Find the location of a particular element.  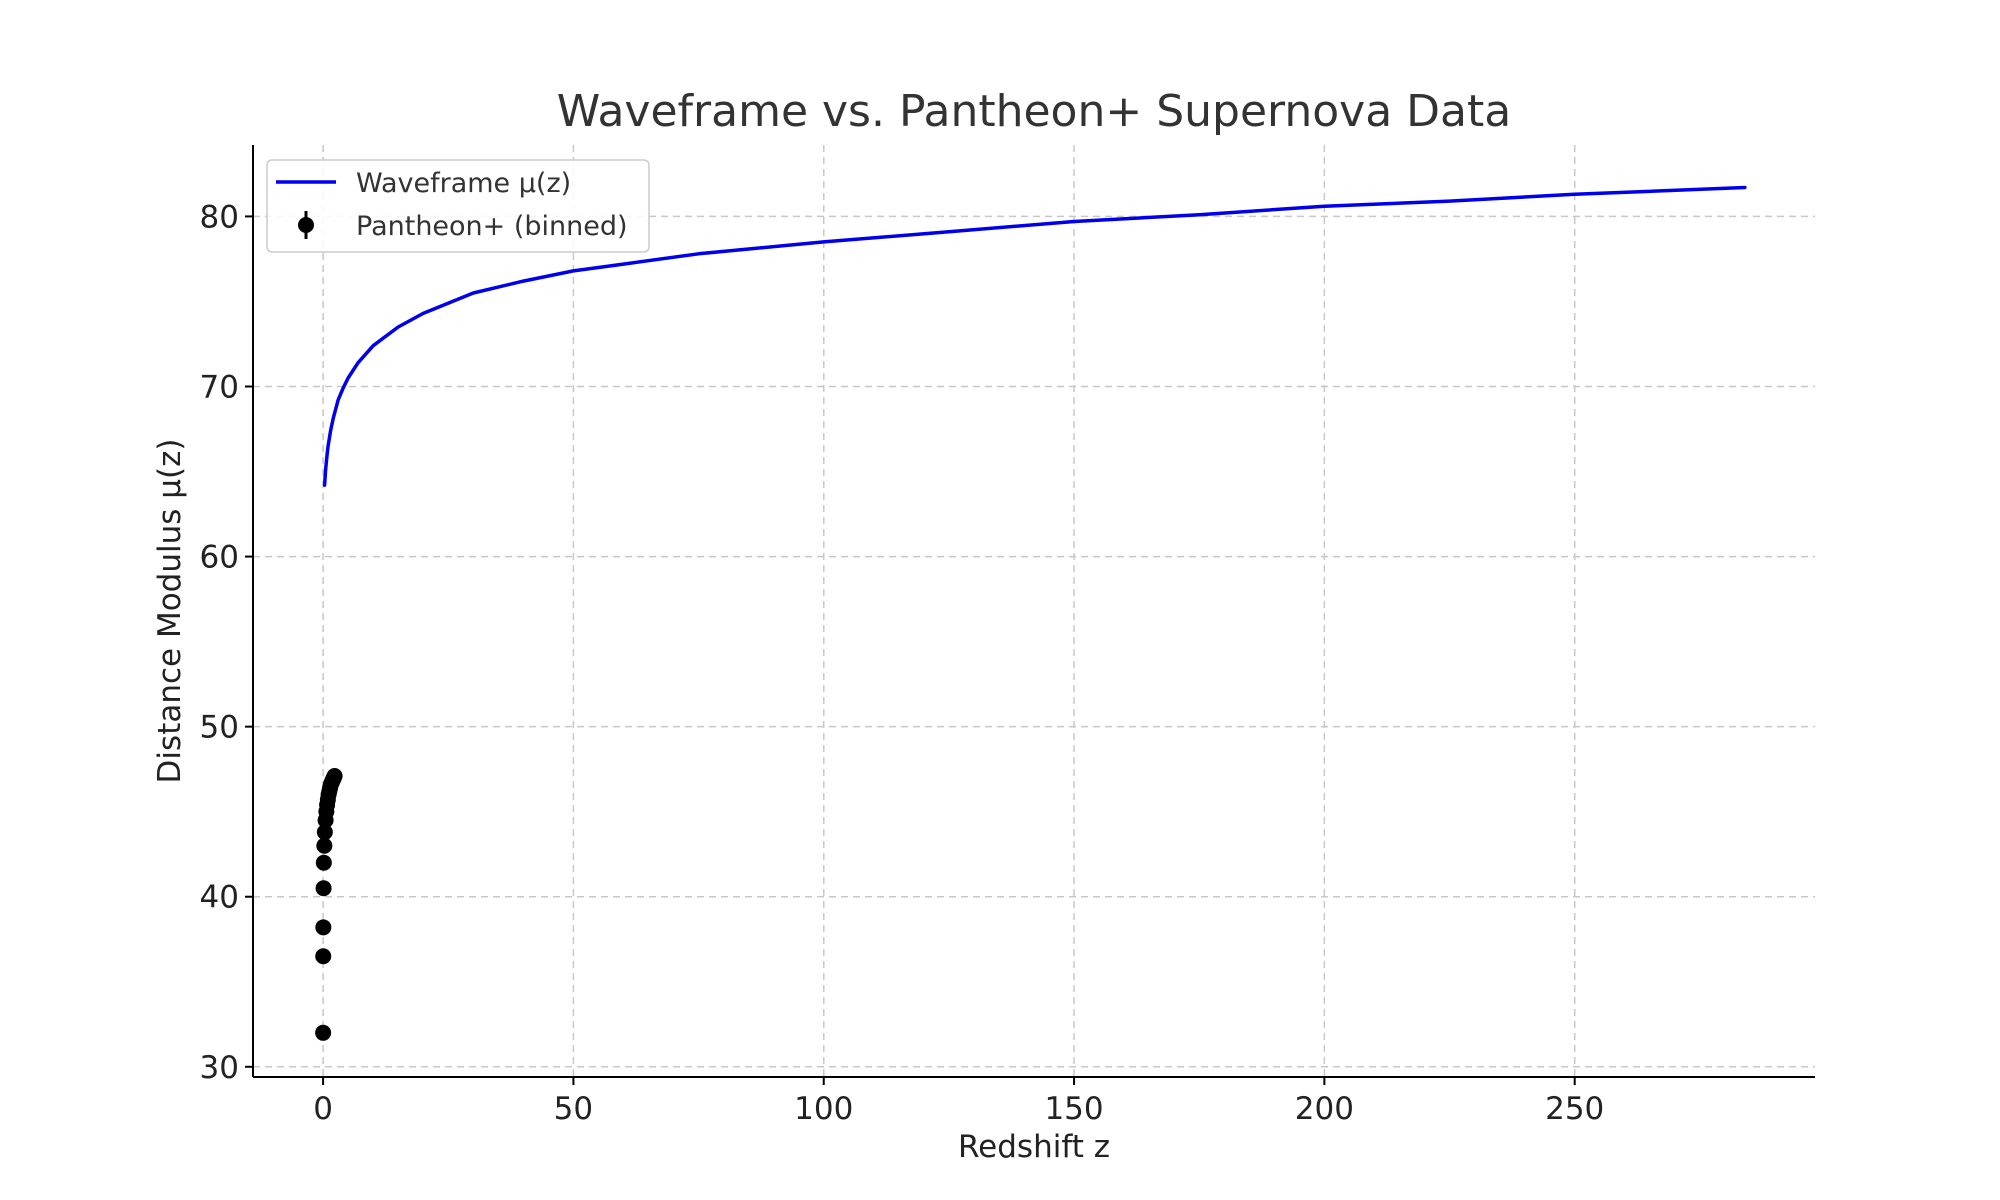

legend: Waveframe μ(z) Pantheon+ (binned) is located at coordinates (458, 206).